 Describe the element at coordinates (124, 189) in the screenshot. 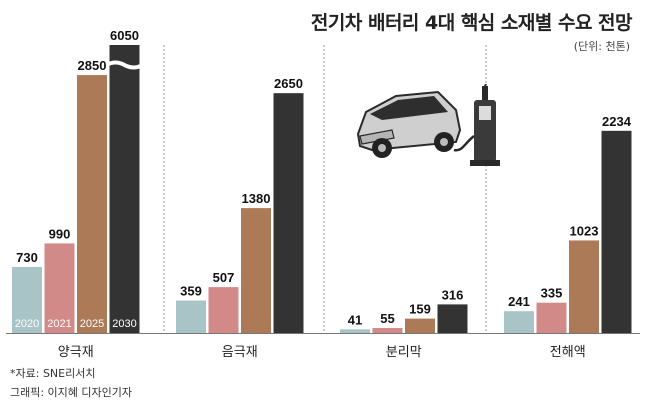

I see `bar-양극재-2030` at that location.